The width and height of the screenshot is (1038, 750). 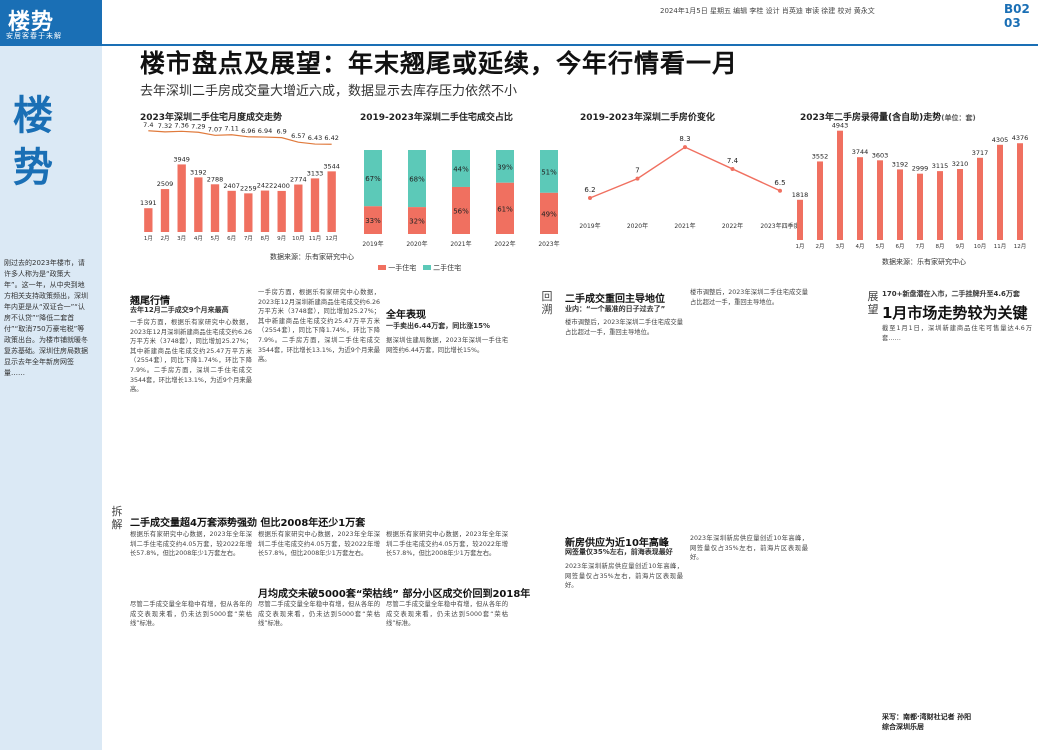 I want to click on page-number: B02 03, so click(x=1017, y=16).